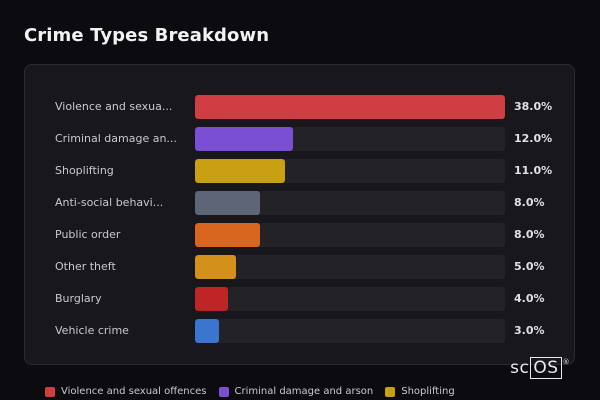 The height and width of the screenshot is (400, 600). I want to click on bar-row: Shoplifting 11.0%, so click(299, 171).